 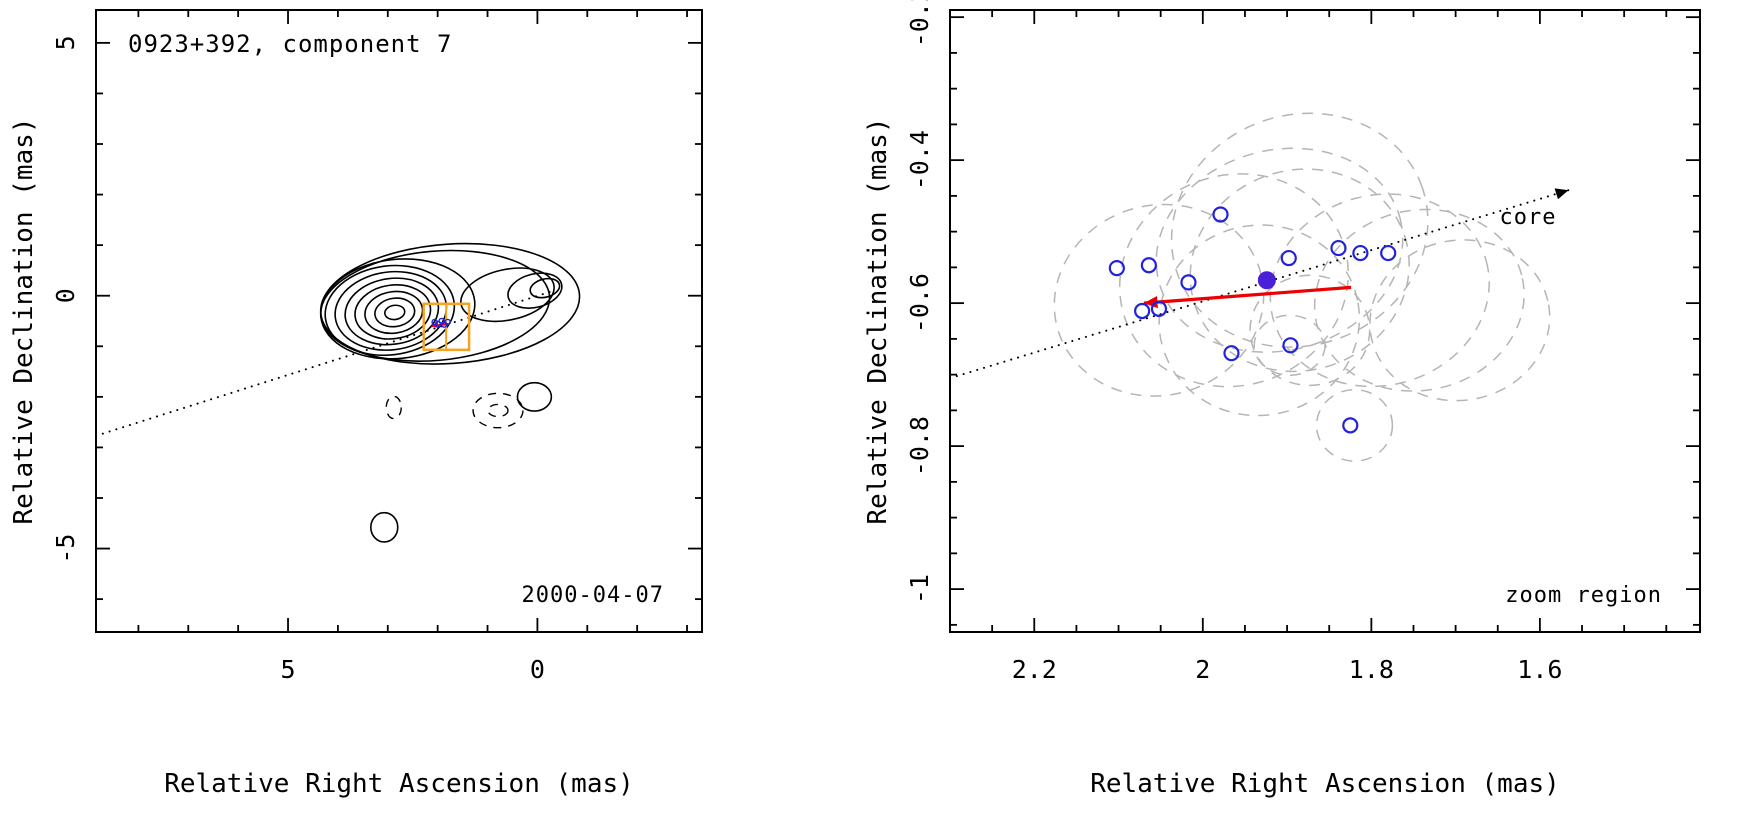 What do you see at coordinates (919, 23) in the screenshot?
I see `y-tick-label: -0.2` at bounding box center [919, 23].